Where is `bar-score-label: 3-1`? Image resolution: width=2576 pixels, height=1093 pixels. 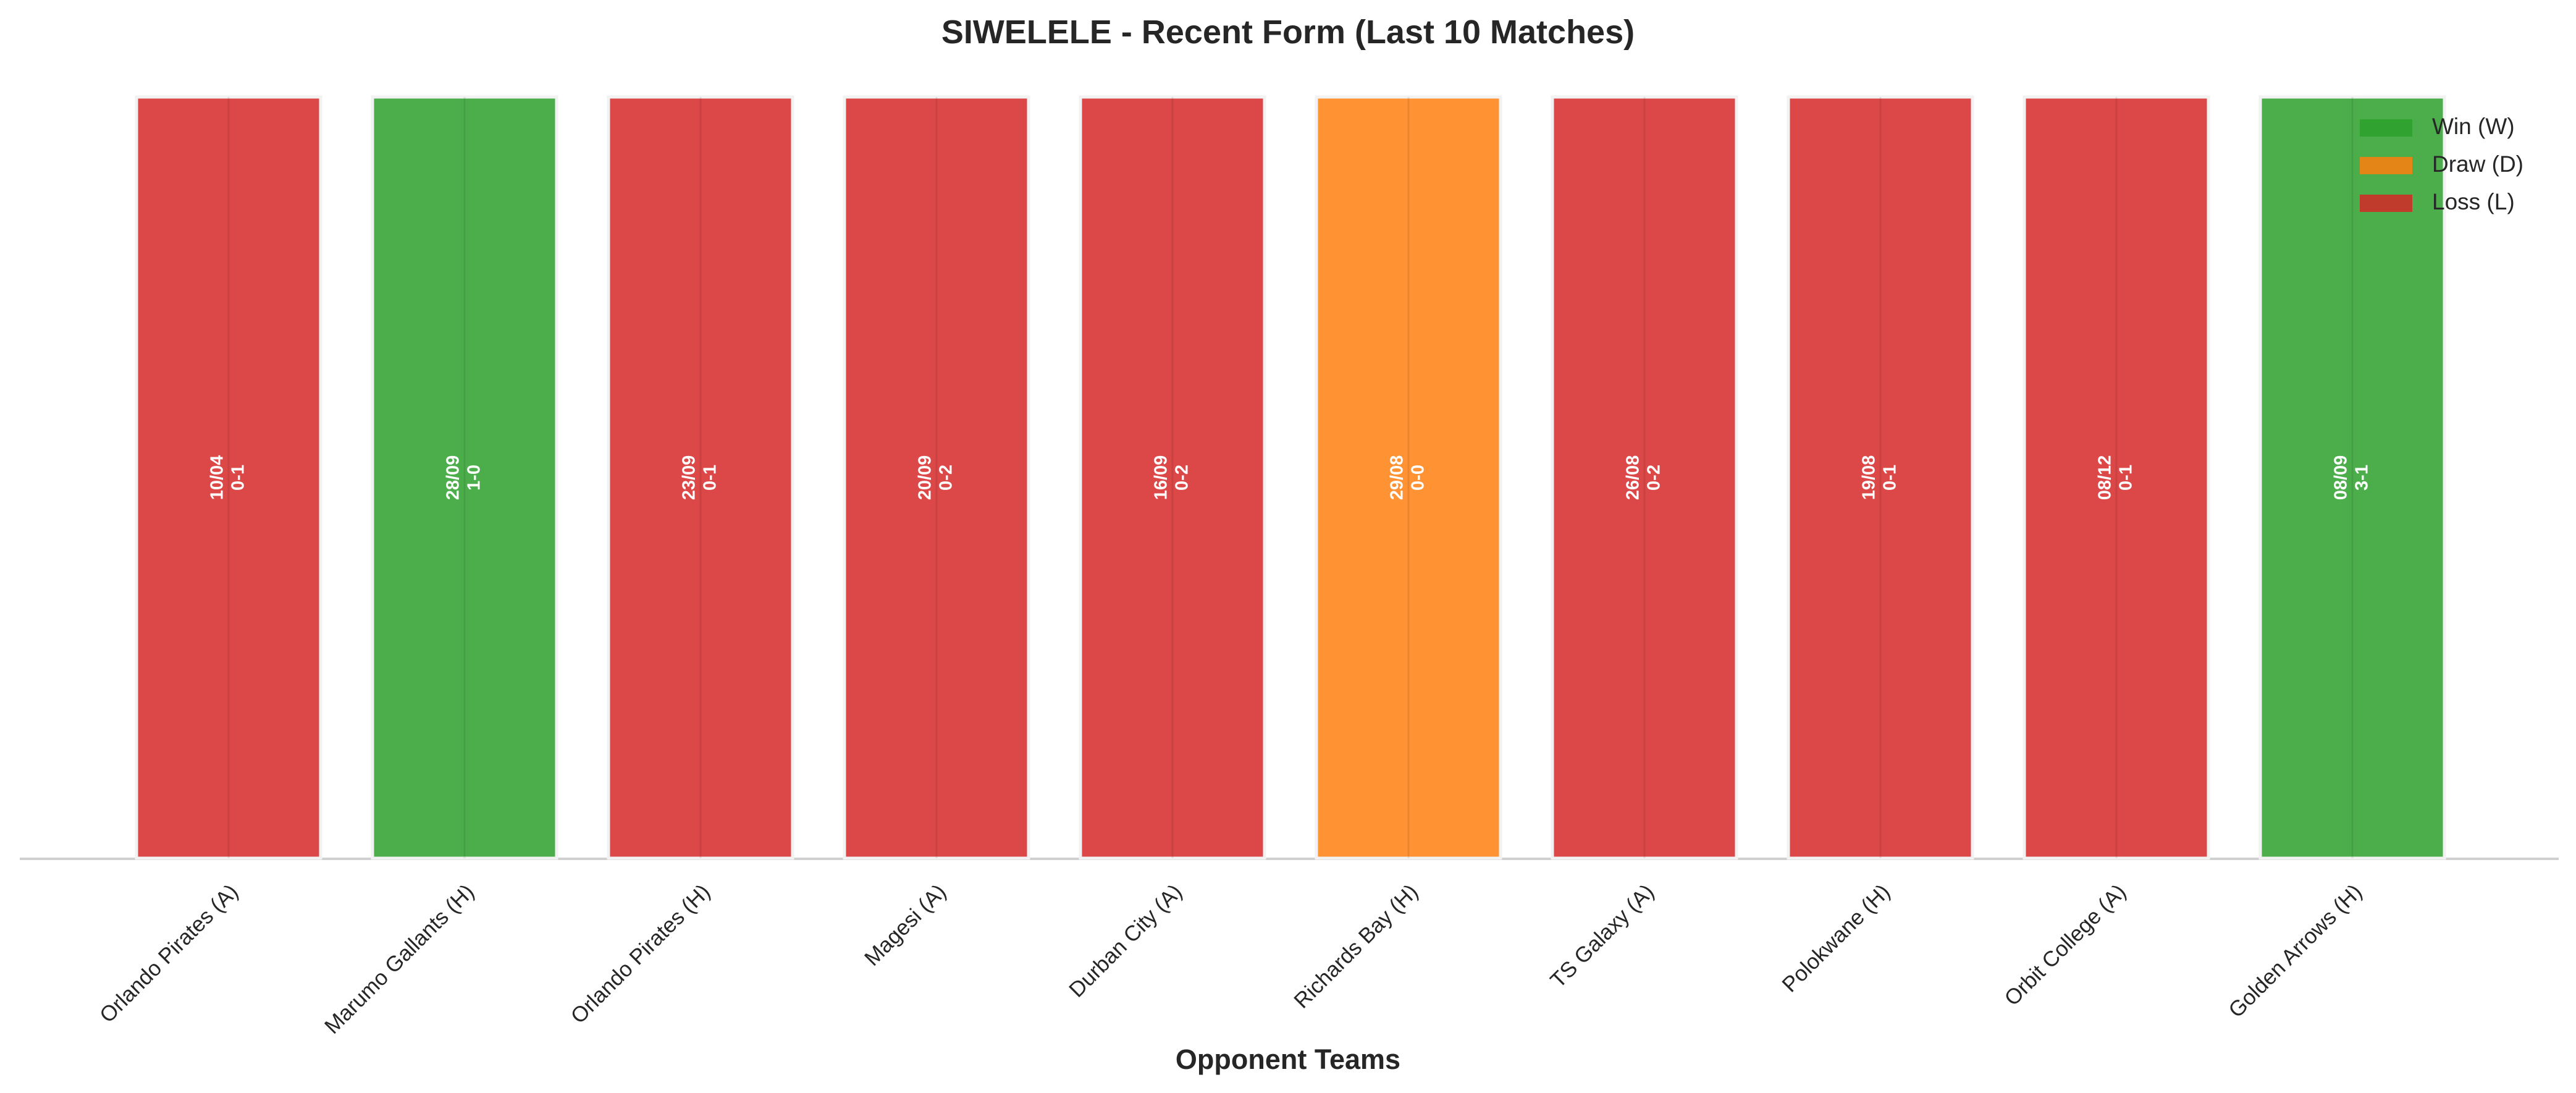 bar-score-label: 3-1 is located at coordinates (2362, 478).